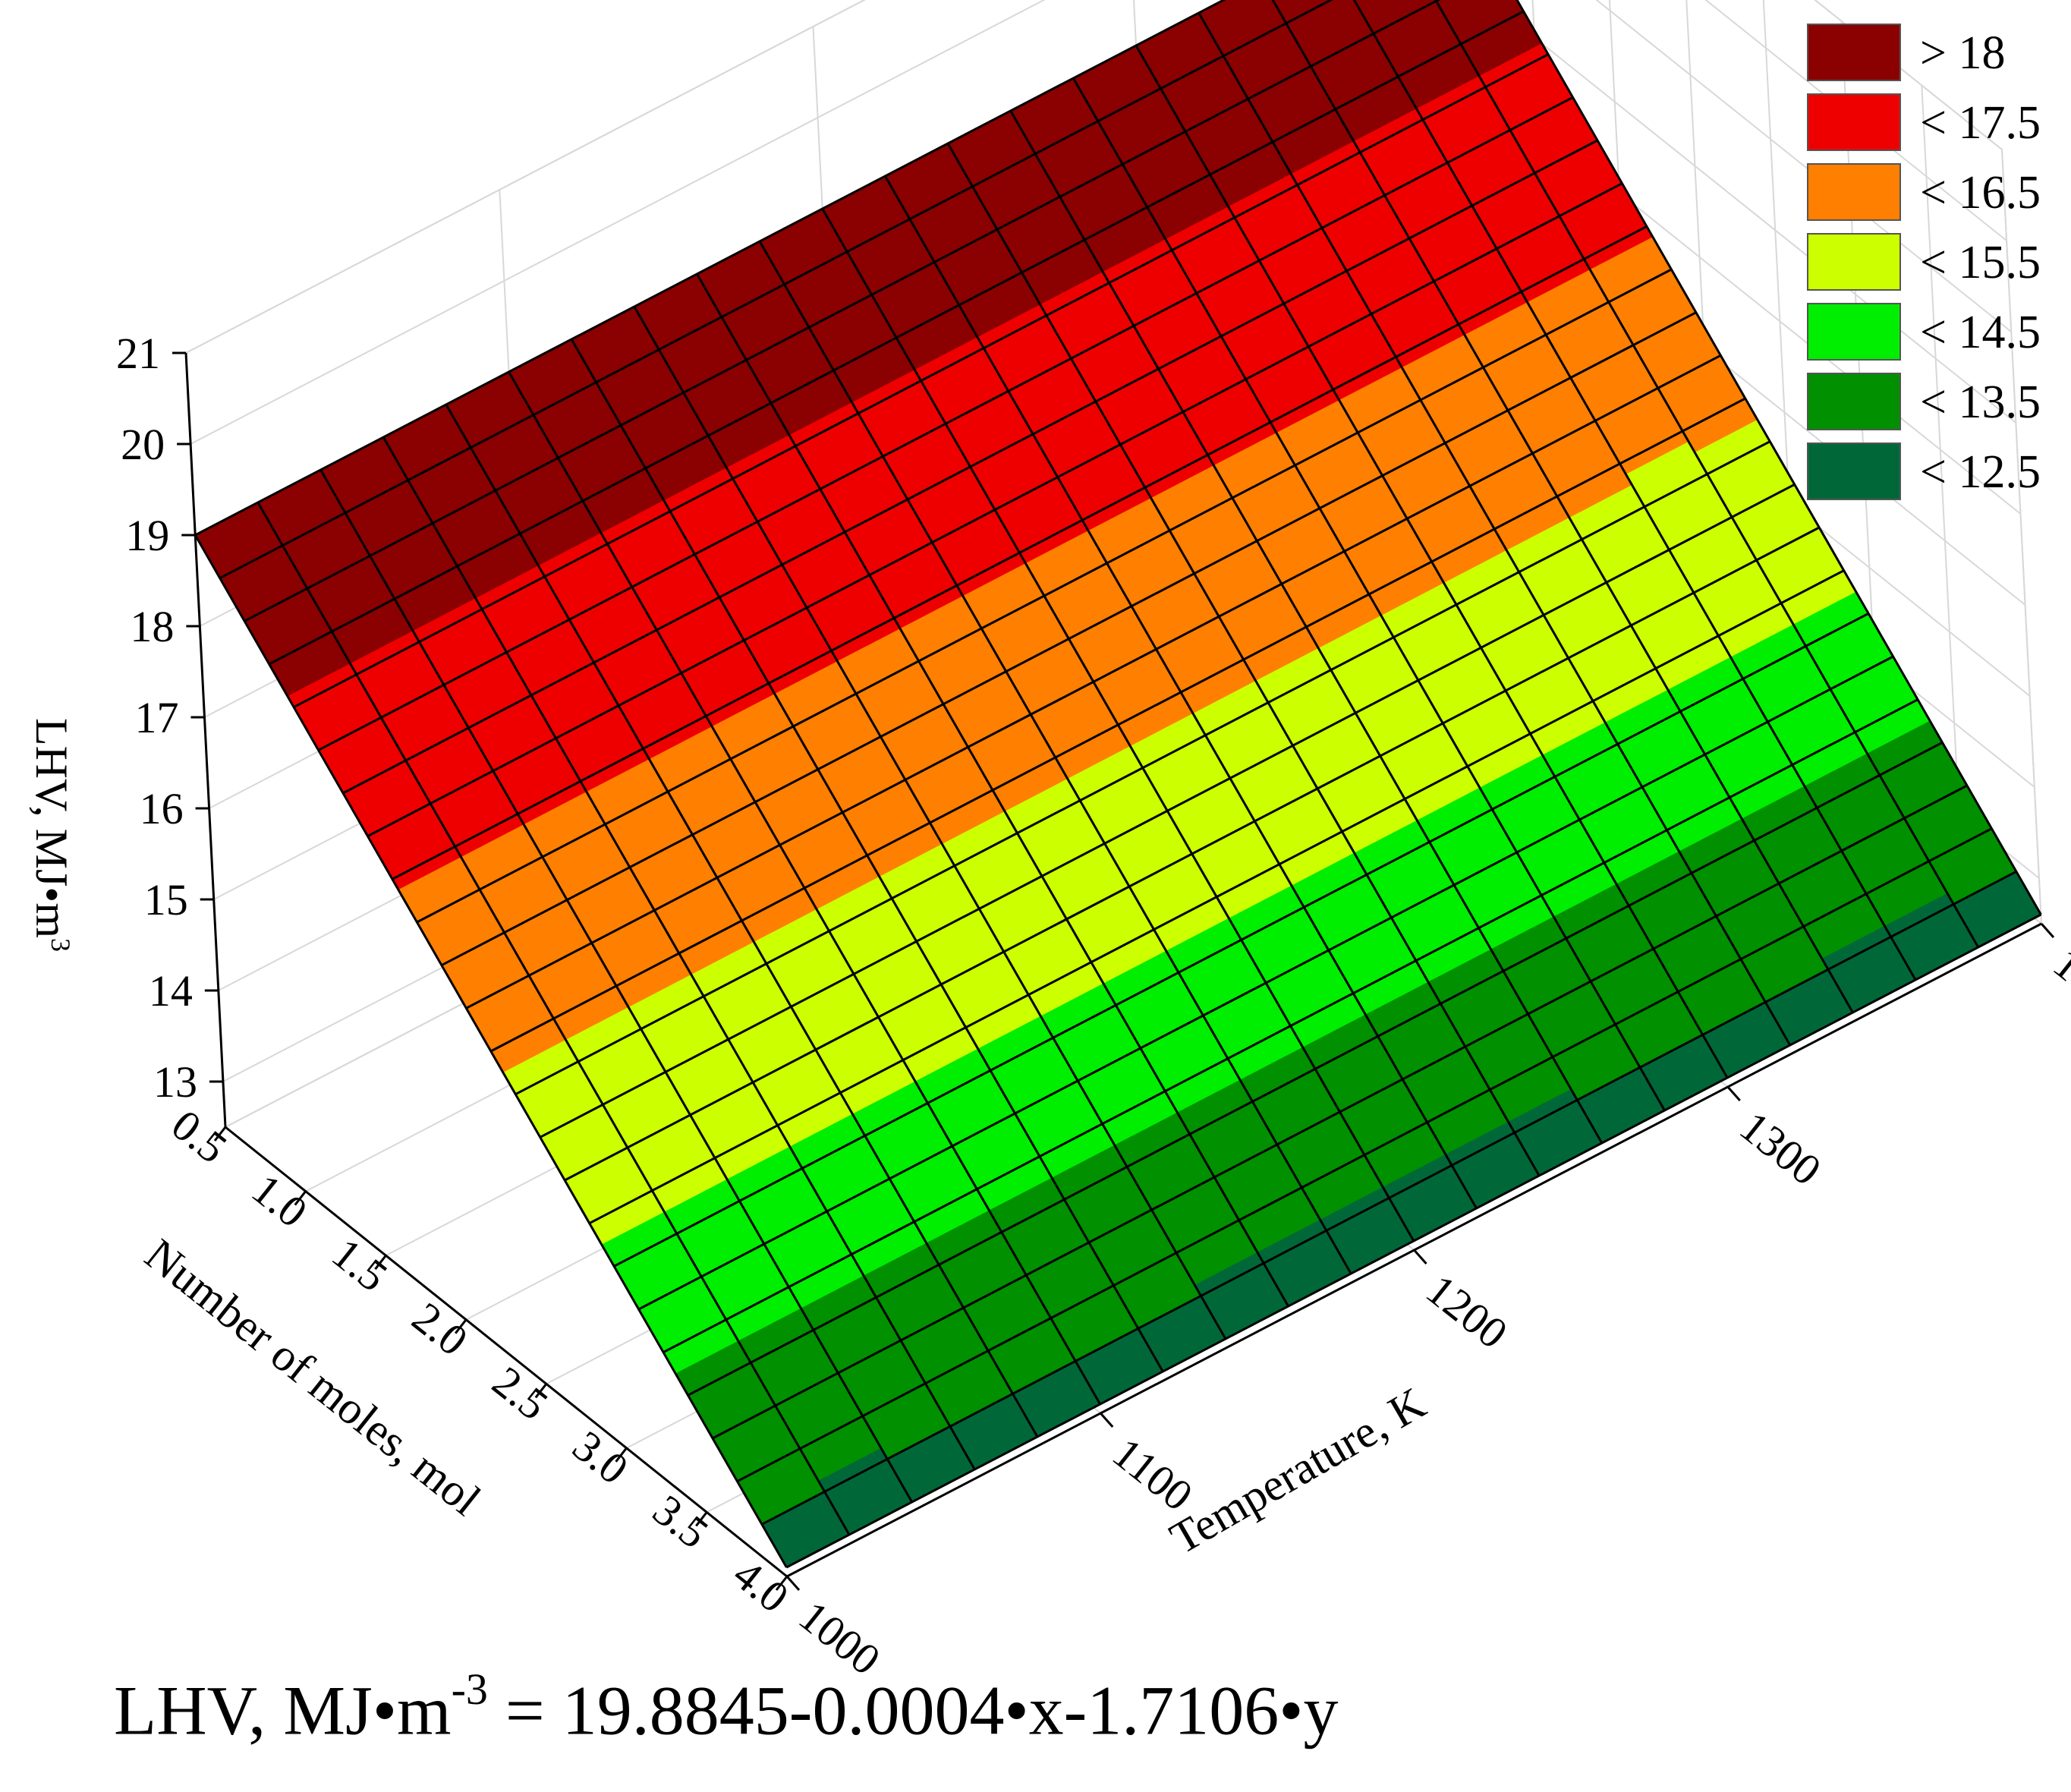 The height and width of the screenshot is (1792, 2071). Describe the element at coordinates (600, 1457) in the screenshot. I see `y-tick-label: 3.0` at that location.